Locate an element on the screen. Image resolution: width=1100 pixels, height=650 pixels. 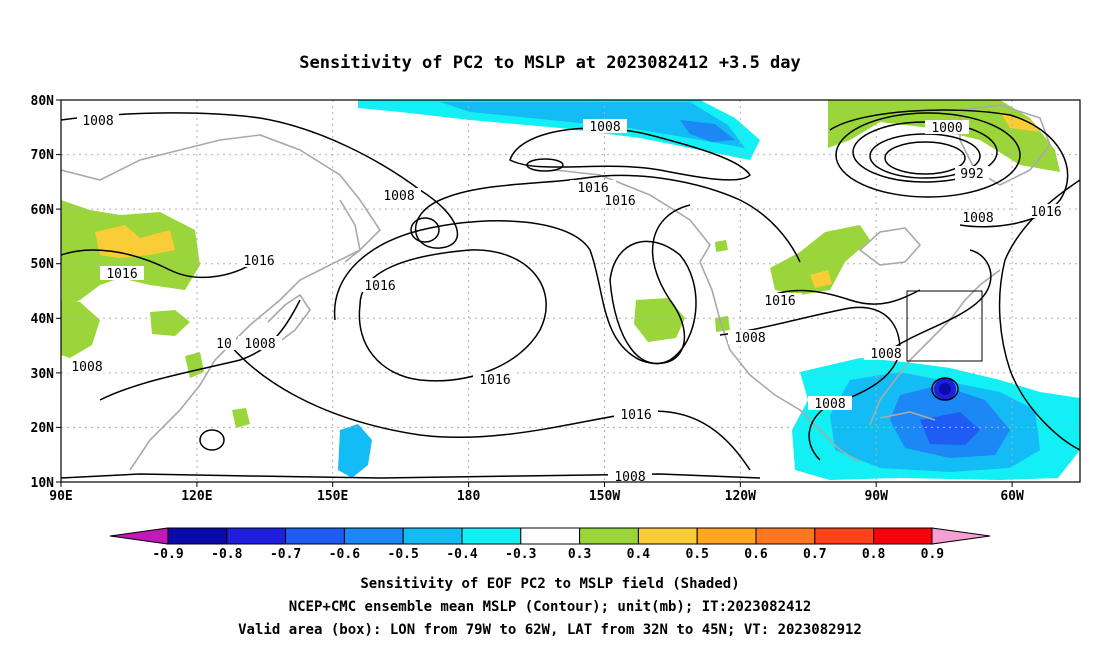
lon-label: 180 is located at coordinates (469, 496).